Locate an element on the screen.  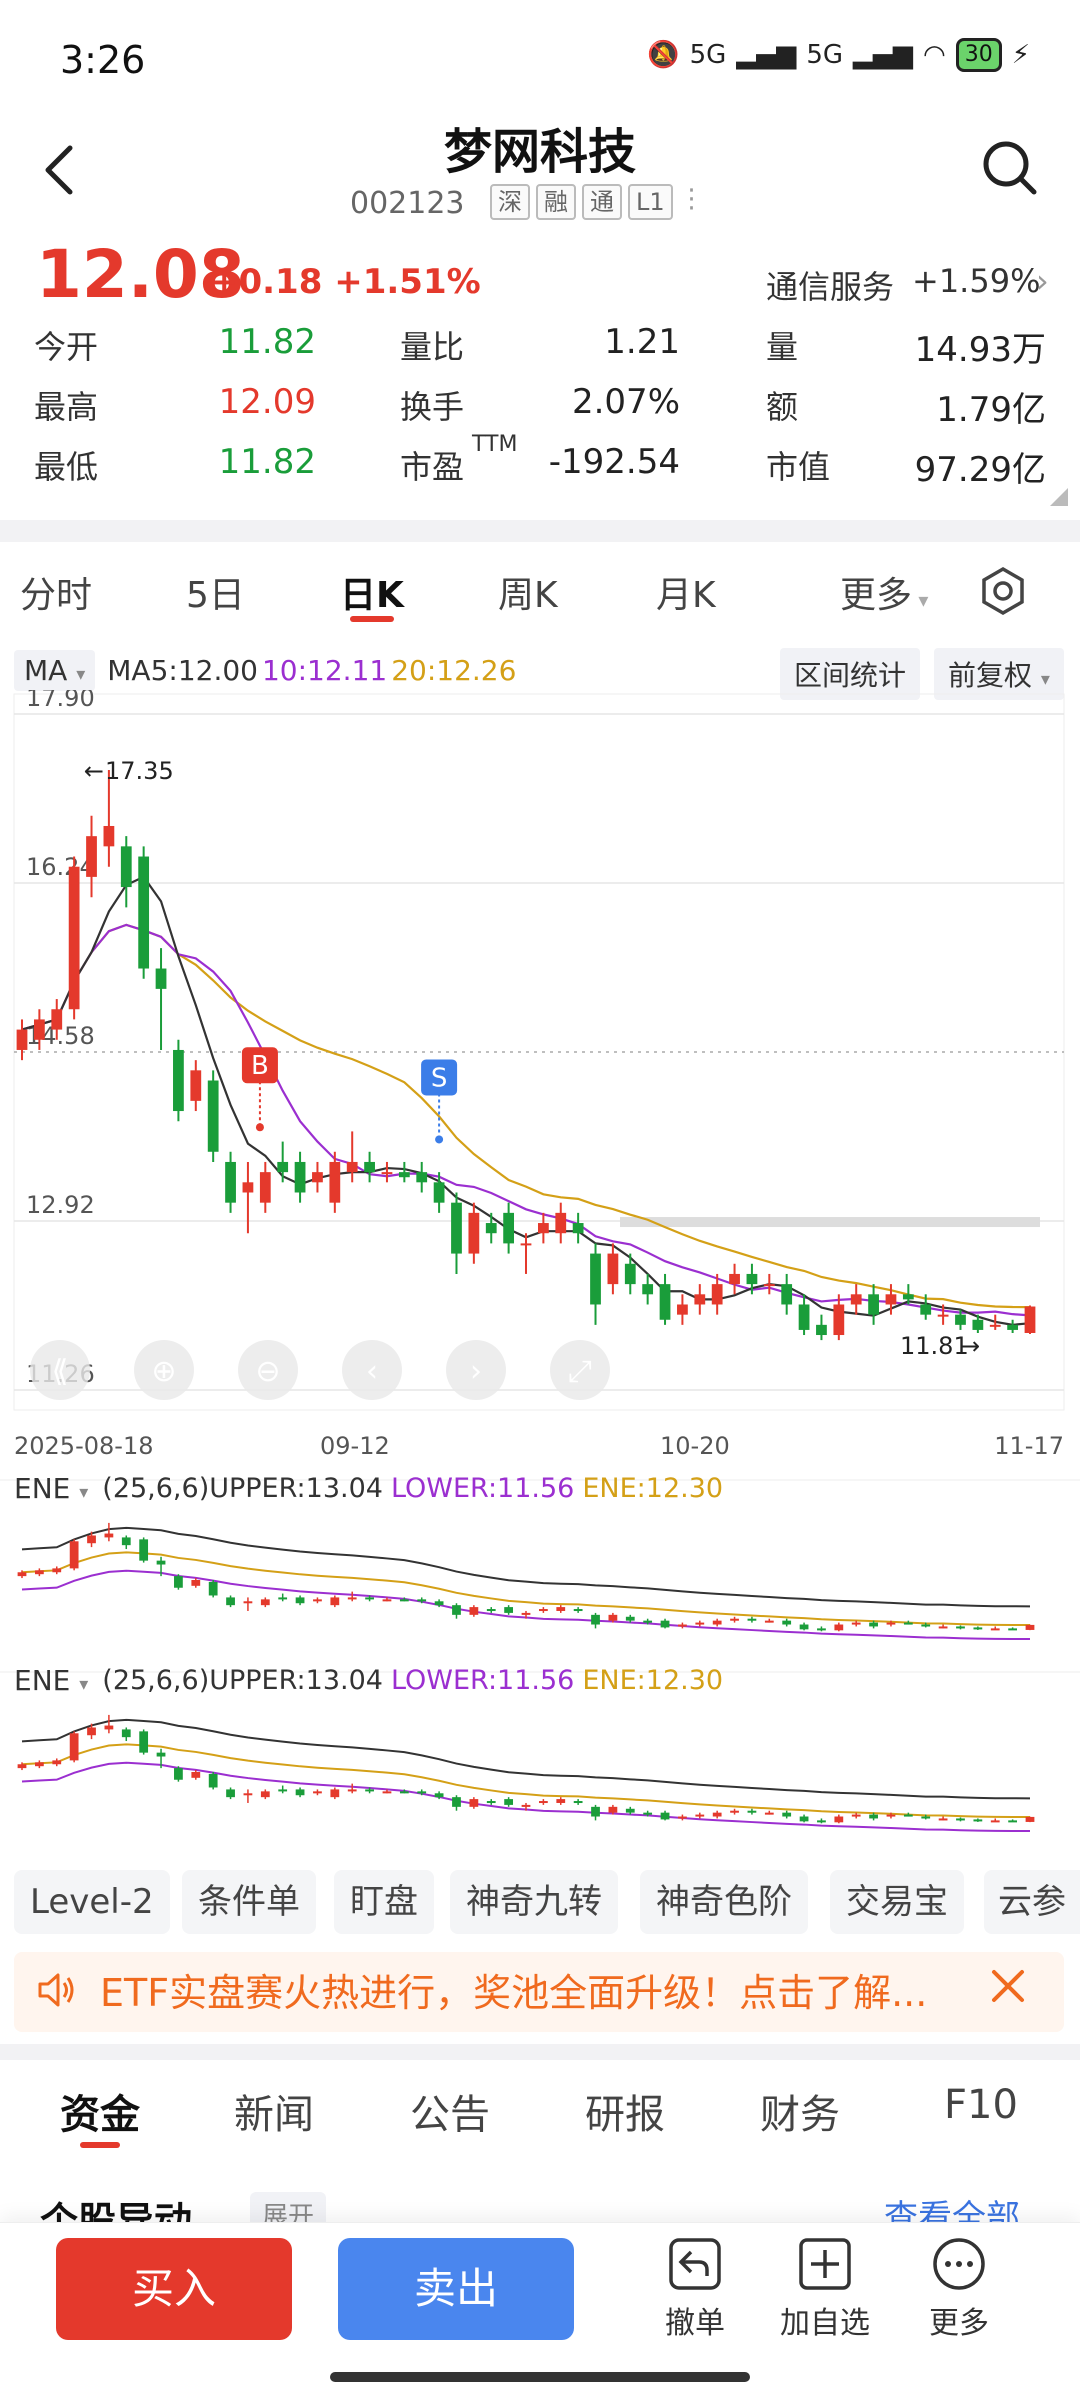
tab-financials: 财务 is located at coordinates (800, 2115).